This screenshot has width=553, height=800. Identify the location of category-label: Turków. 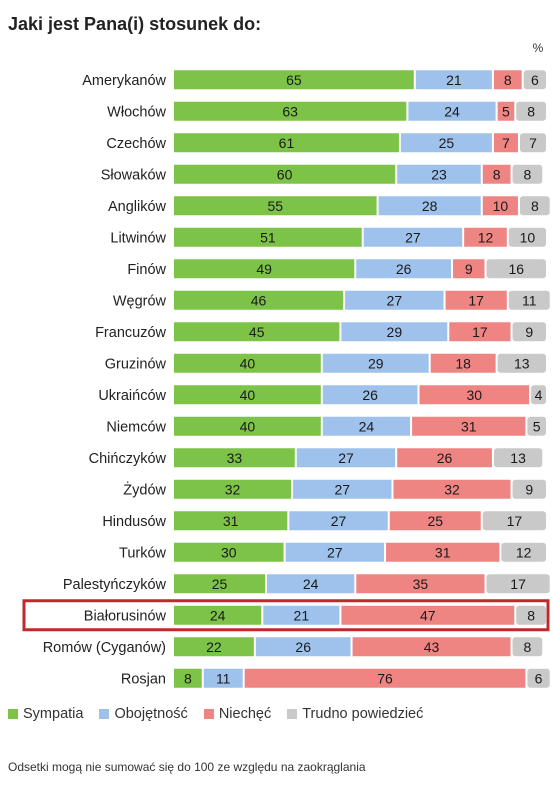
(143, 553).